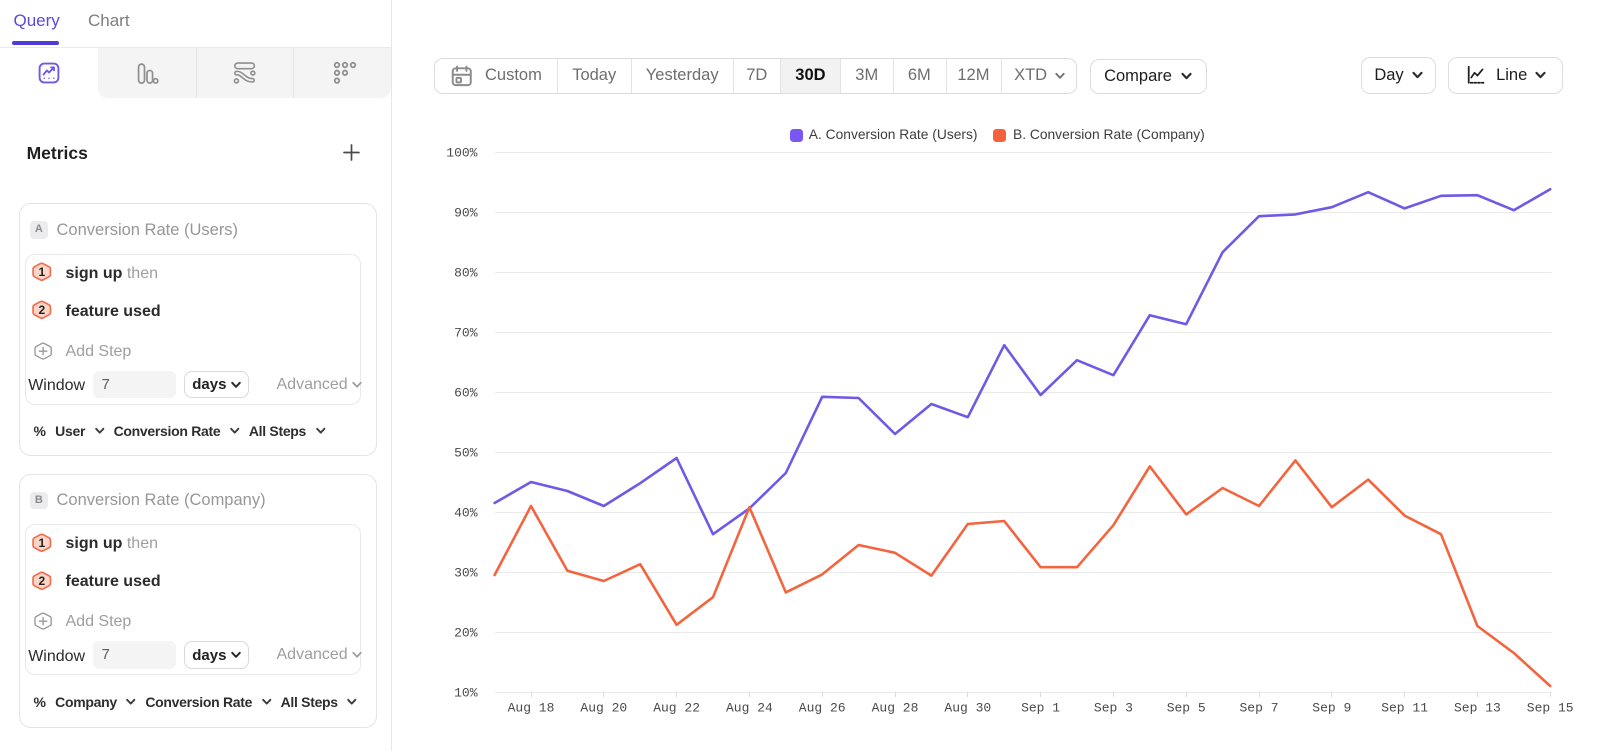 The height and width of the screenshot is (751, 1600). I want to click on svg-text: 10%, so click(466, 693).